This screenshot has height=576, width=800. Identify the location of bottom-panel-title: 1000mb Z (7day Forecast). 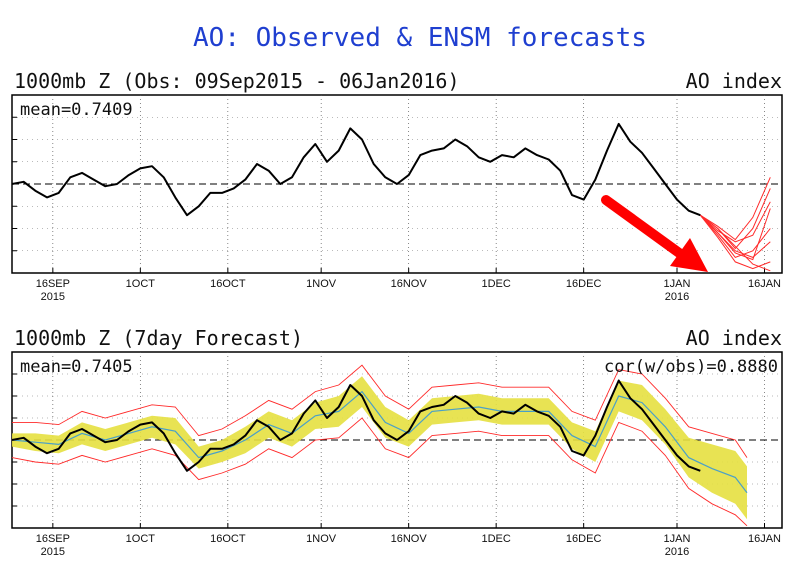
(158, 338).